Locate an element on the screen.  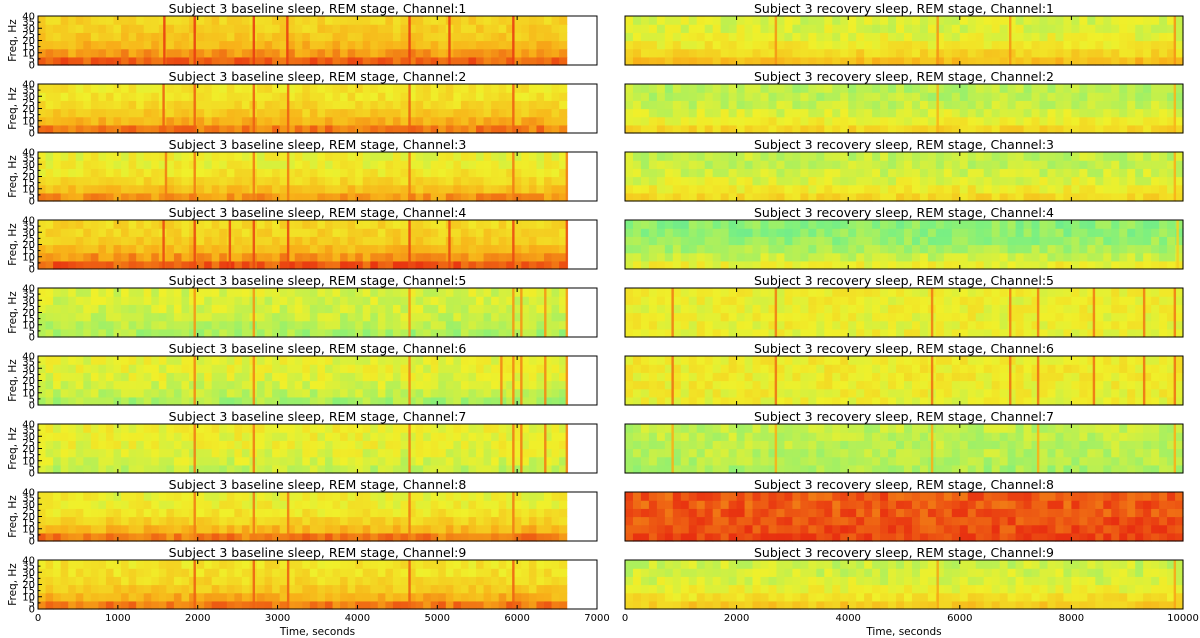
spectrogram-heatmap is located at coordinates (303, 41).